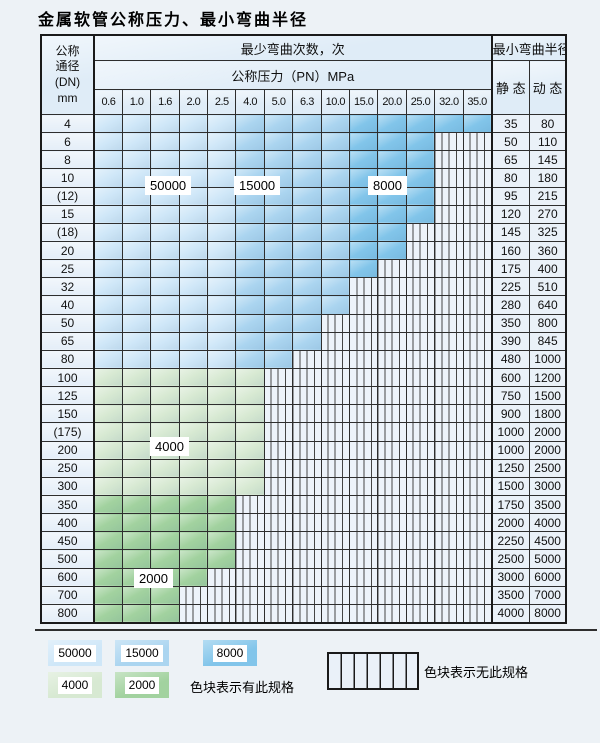  What do you see at coordinates (510, 196) in the screenshot?
I see `static-radius-cell: 95` at bounding box center [510, 196].